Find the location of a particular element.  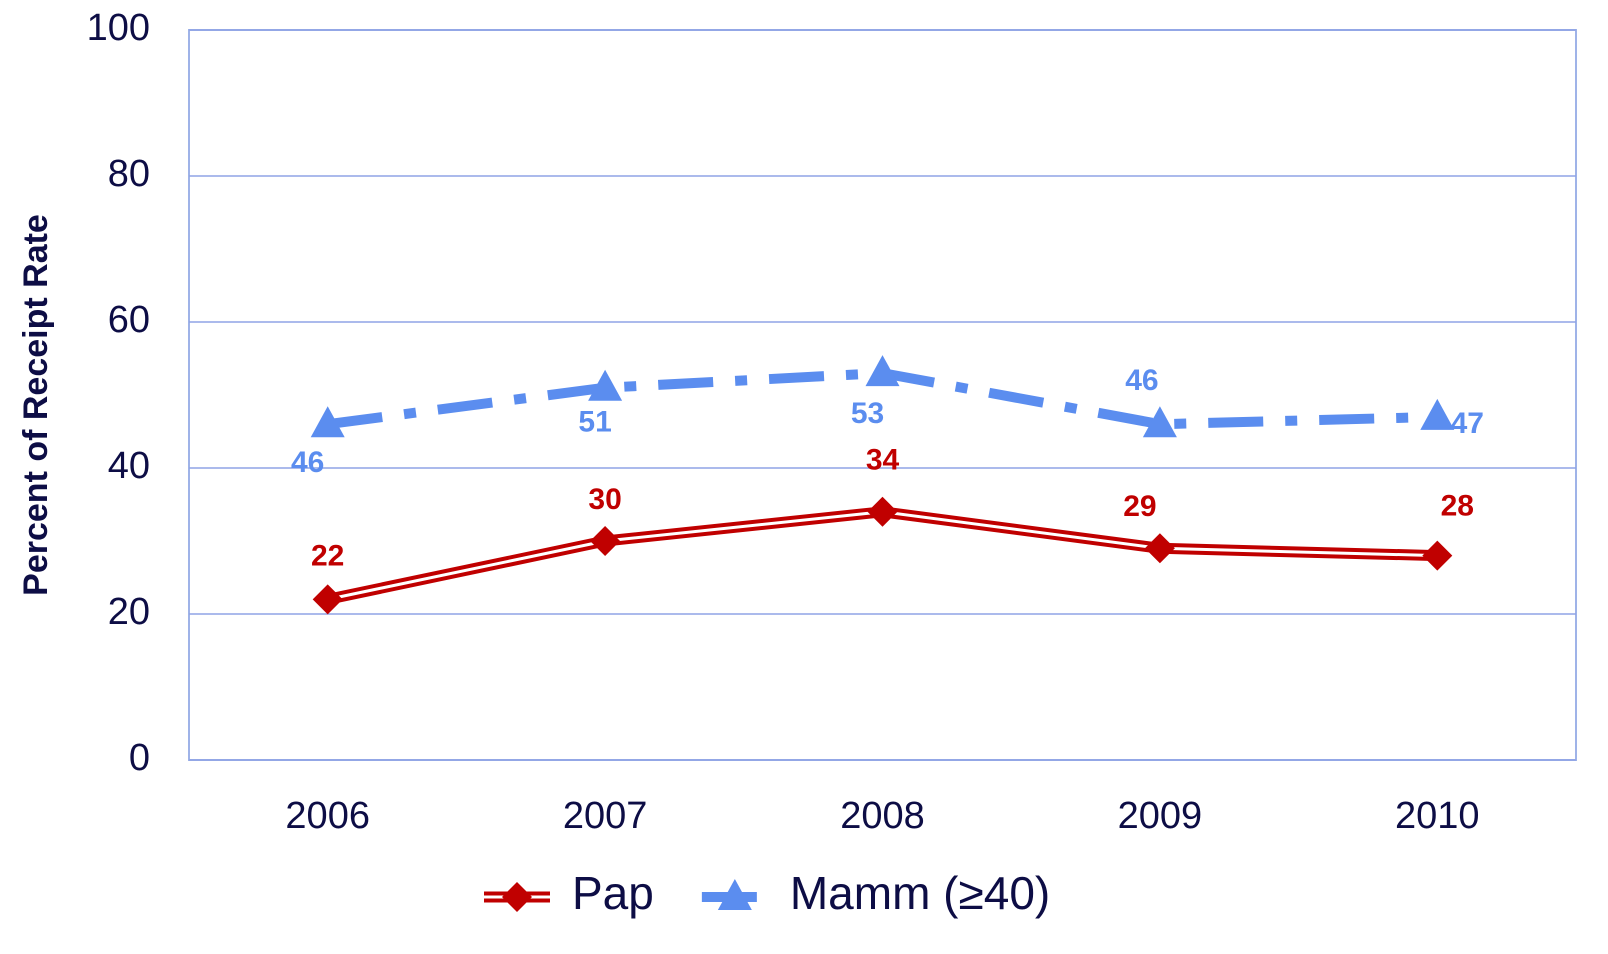

data-label: 53 is located at coordinates (867, 413).